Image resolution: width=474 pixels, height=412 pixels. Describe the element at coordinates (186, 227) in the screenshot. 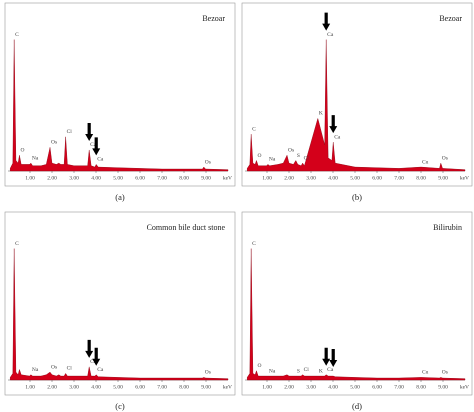

I see `panel-title: Common bile duct stone` at that location.